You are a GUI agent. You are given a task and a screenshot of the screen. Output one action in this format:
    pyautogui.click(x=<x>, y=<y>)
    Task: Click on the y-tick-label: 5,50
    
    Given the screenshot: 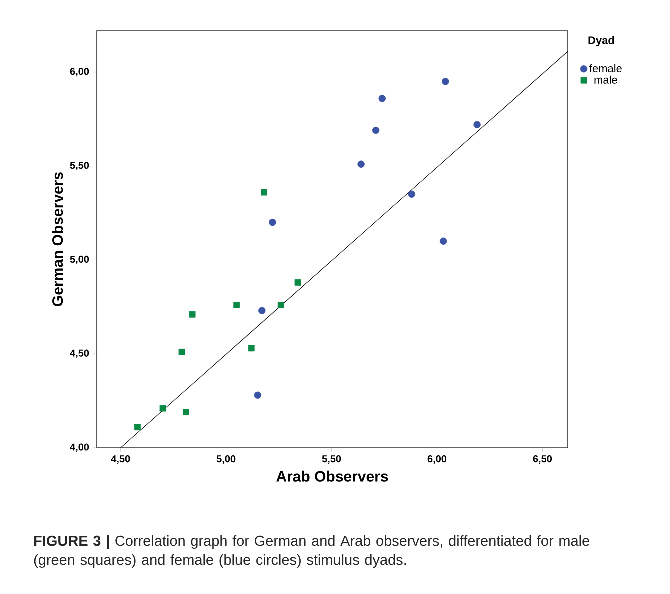 What is the action you would take?
    pyautogui.click(x=80, y=166)
    